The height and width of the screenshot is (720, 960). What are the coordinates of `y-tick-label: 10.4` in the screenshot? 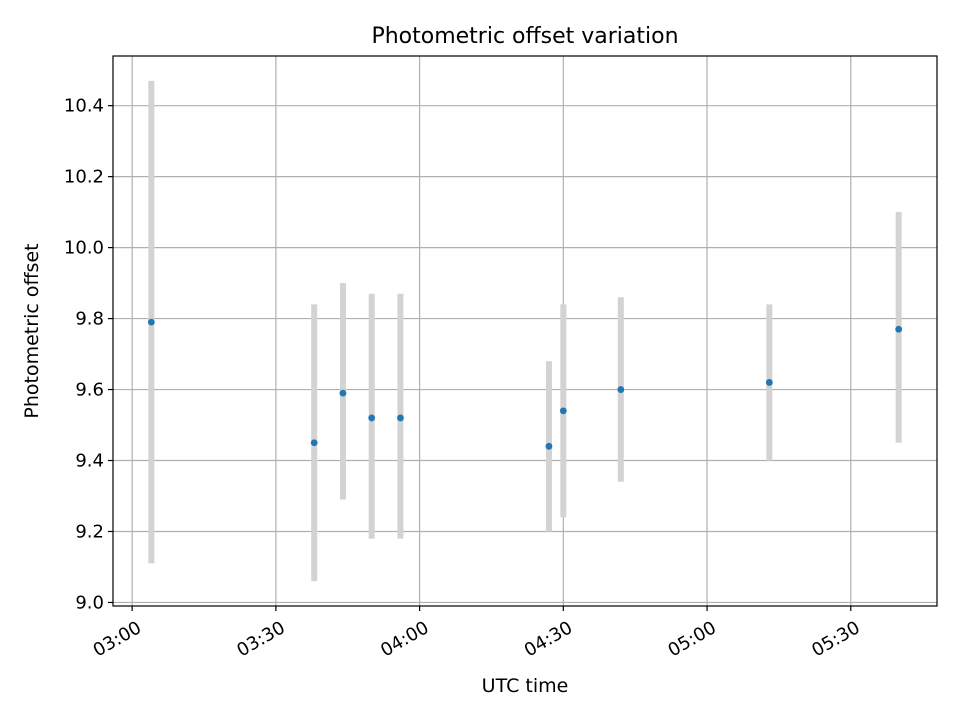 It's located at (84, 106).